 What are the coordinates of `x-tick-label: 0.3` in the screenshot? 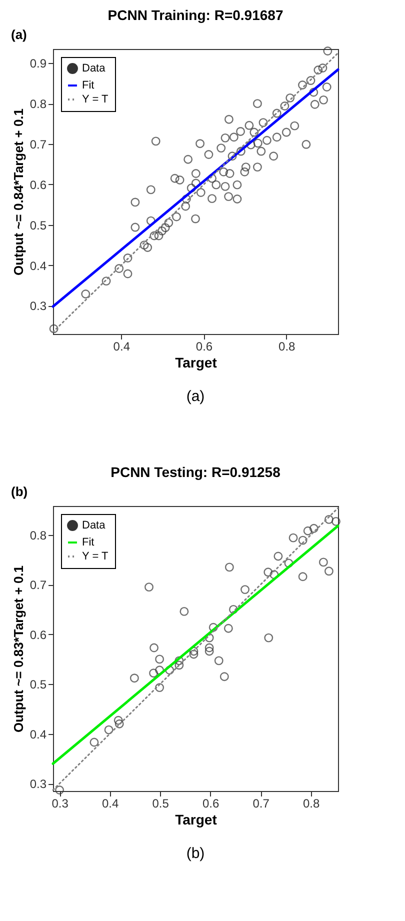 It's located at (60, 803).